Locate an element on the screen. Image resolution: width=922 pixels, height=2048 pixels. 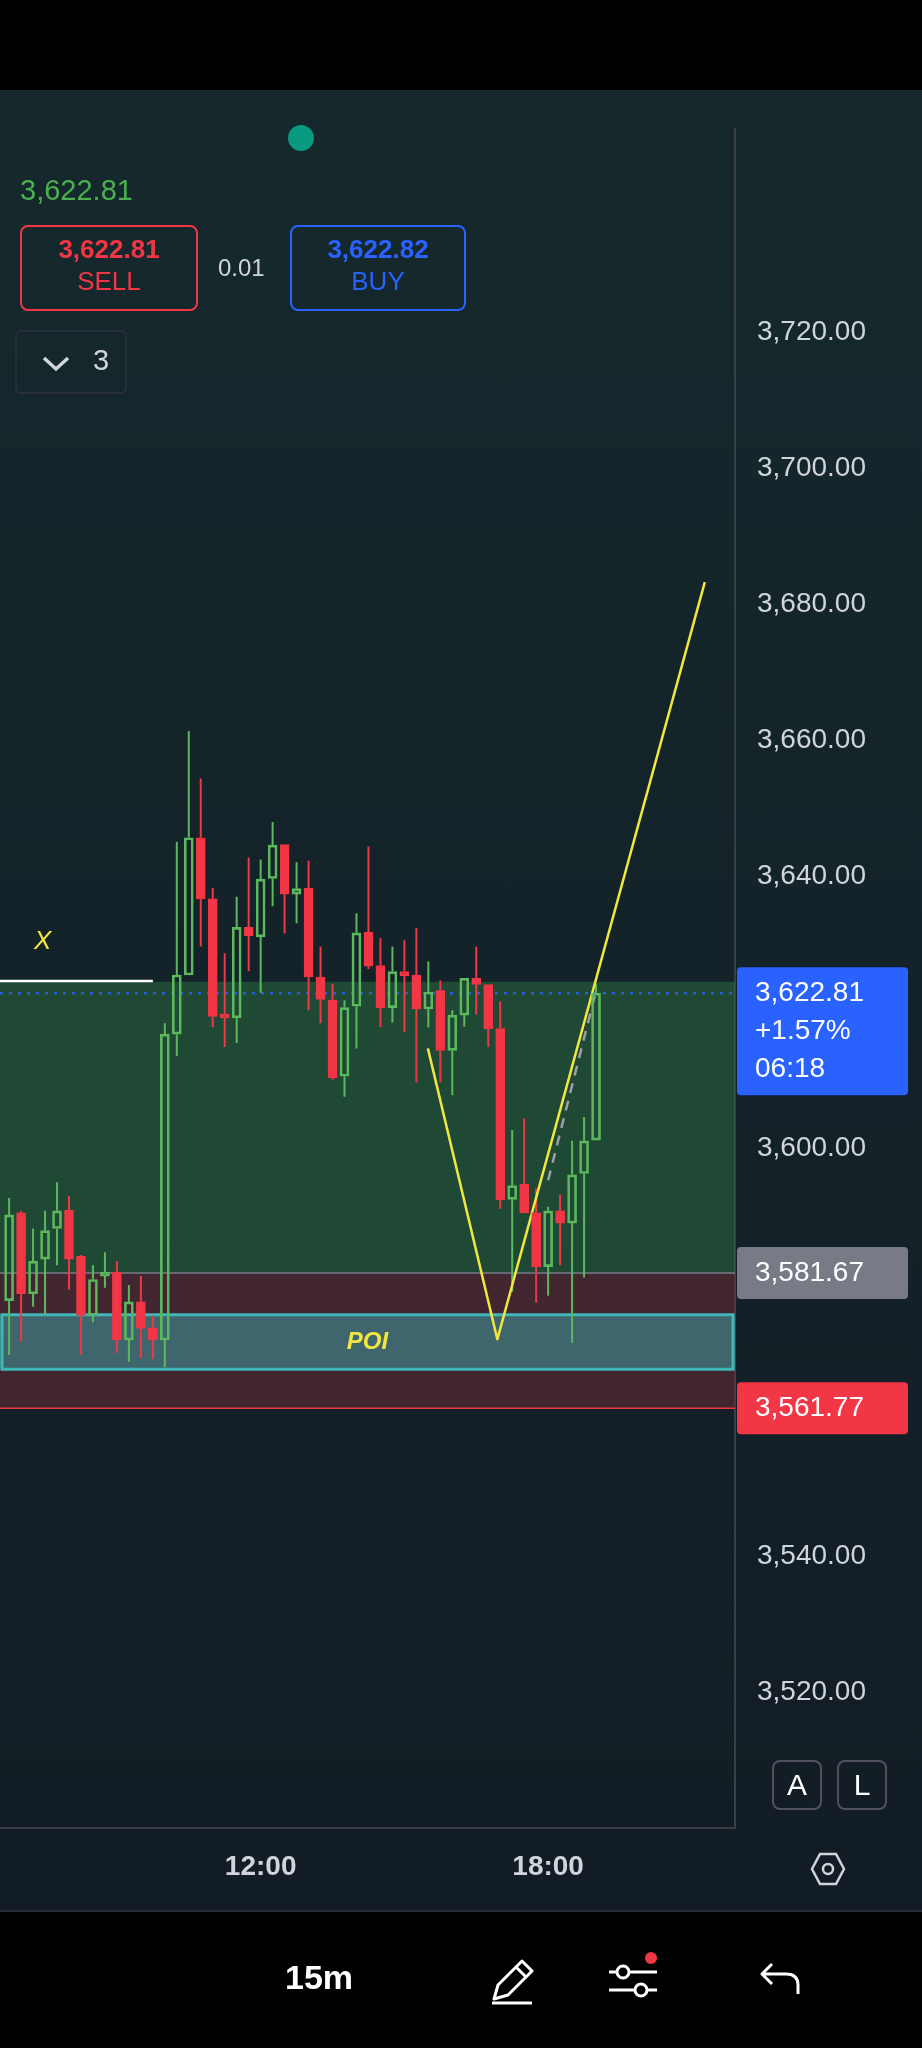
band-label: POI is located at coordinates (368, 1340).